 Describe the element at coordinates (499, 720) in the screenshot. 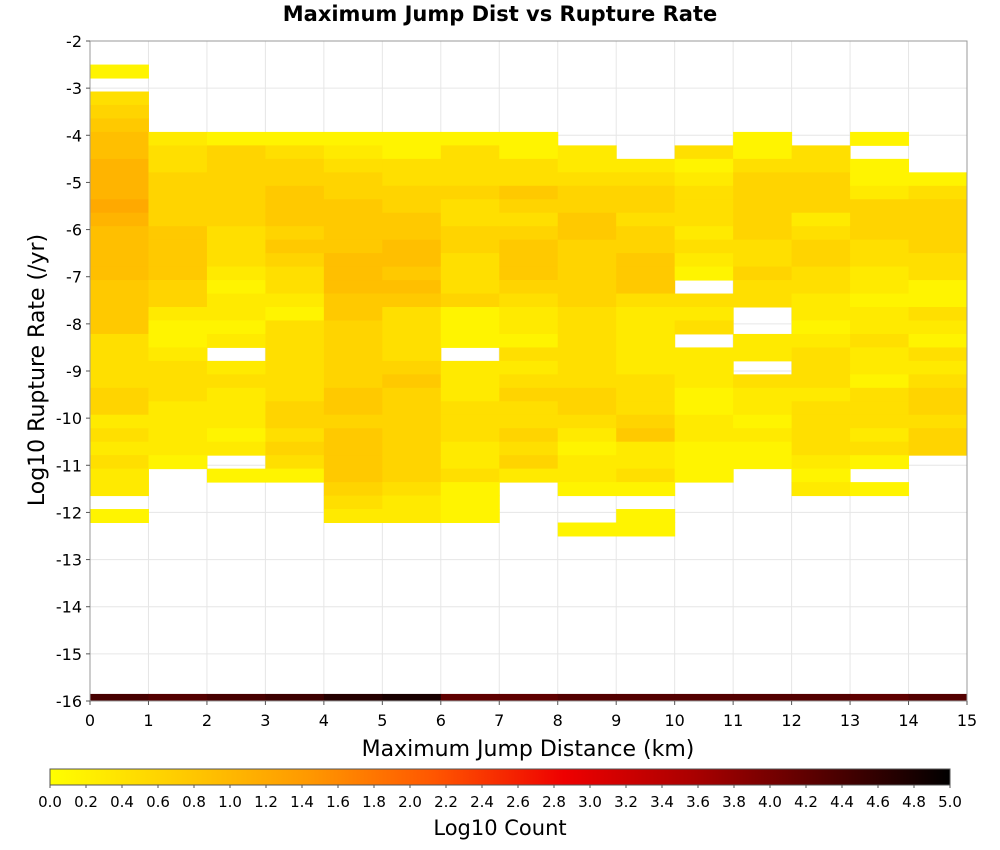

I see `x-tick-label: 7` at that location.